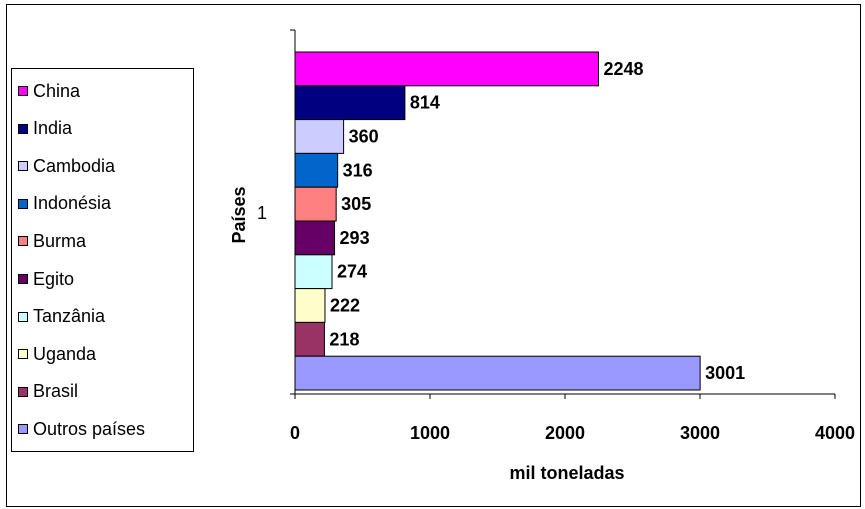 The height and width of the screenshot is (509, 865). I want to click on legend-item: Indonésia, so click(64, 204).